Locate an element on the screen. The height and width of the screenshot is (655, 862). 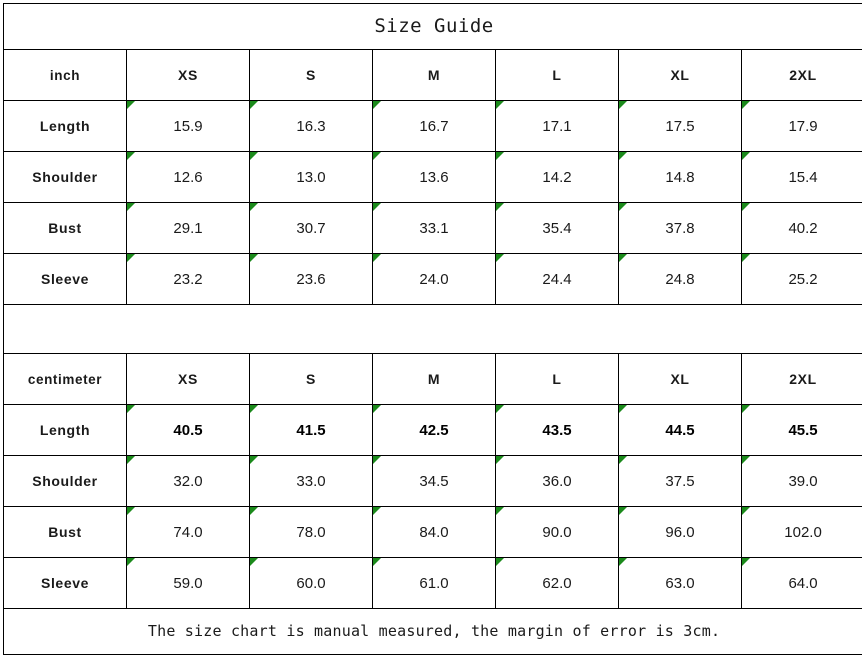
measurement-value: 42.5 is located at coordinates (434, 430).